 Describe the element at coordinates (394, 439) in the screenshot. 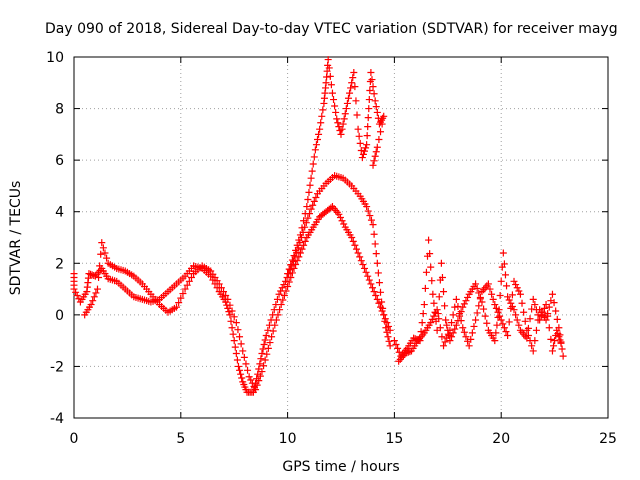

I see `x-tick-label: 15` at that location.